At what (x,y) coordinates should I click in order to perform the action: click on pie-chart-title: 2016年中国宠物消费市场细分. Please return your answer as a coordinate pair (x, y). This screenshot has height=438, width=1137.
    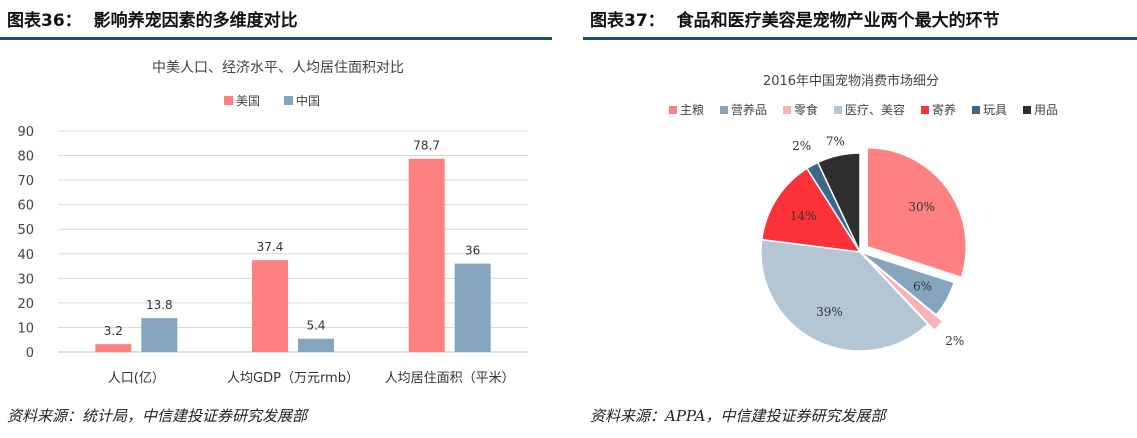
    Looking at the image, I should click on (851, 81).